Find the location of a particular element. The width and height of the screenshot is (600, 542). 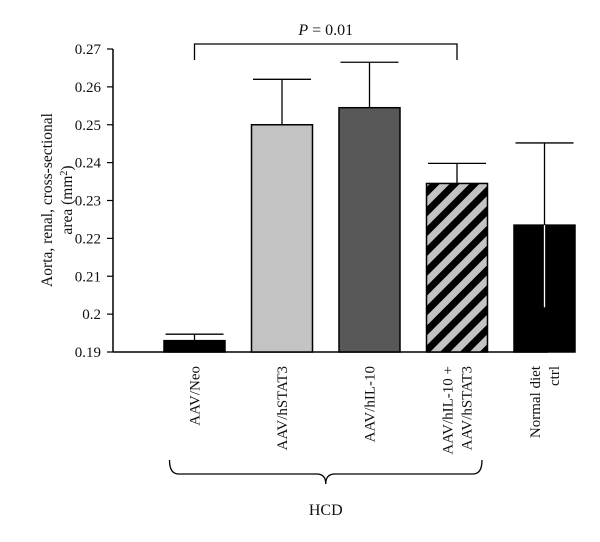

y-axis-label: Aorta, renal, cross-sectional area (mm2) is located at coordinates (57, 200).